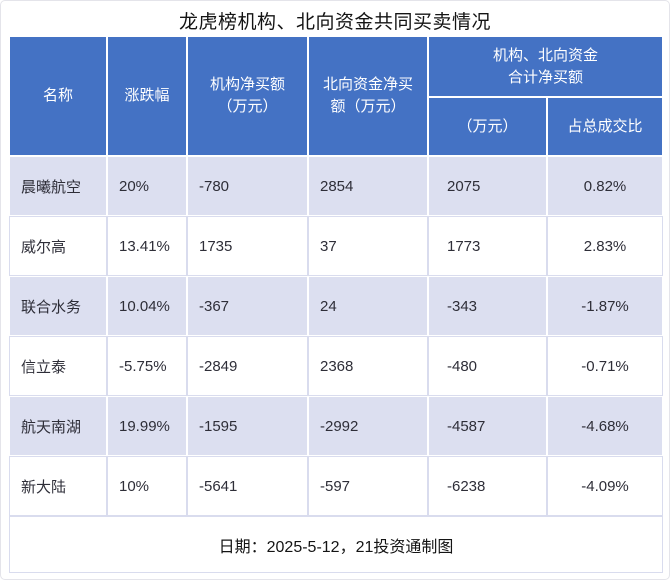  Describe the element at coordinates (546, 66) in the screenshot. I see `header-combined-group: 机构、北向资金 合计净买额` at that location.